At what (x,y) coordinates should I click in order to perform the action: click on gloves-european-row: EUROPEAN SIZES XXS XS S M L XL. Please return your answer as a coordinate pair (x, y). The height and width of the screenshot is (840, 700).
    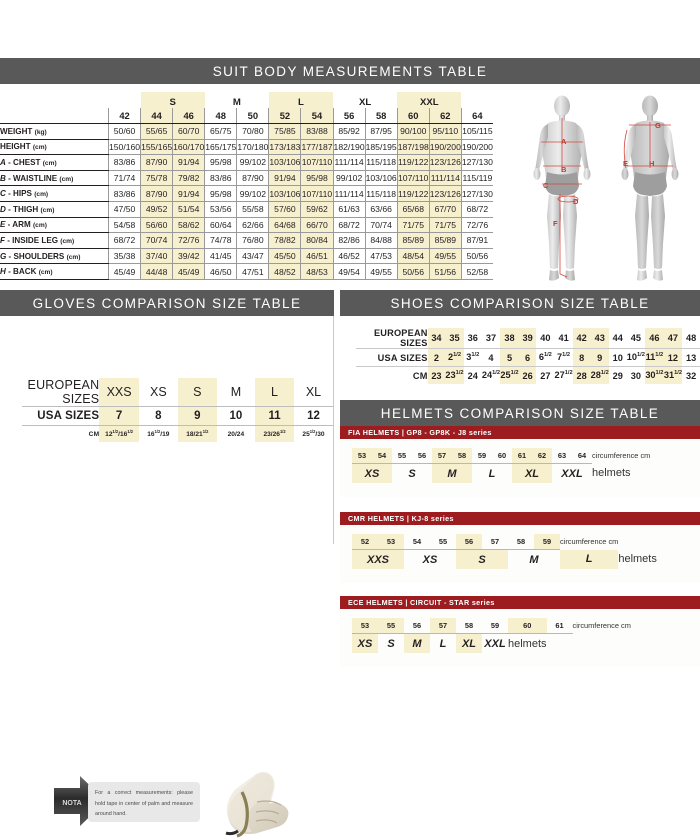
    Looking at the image, I should click on (177, 392).